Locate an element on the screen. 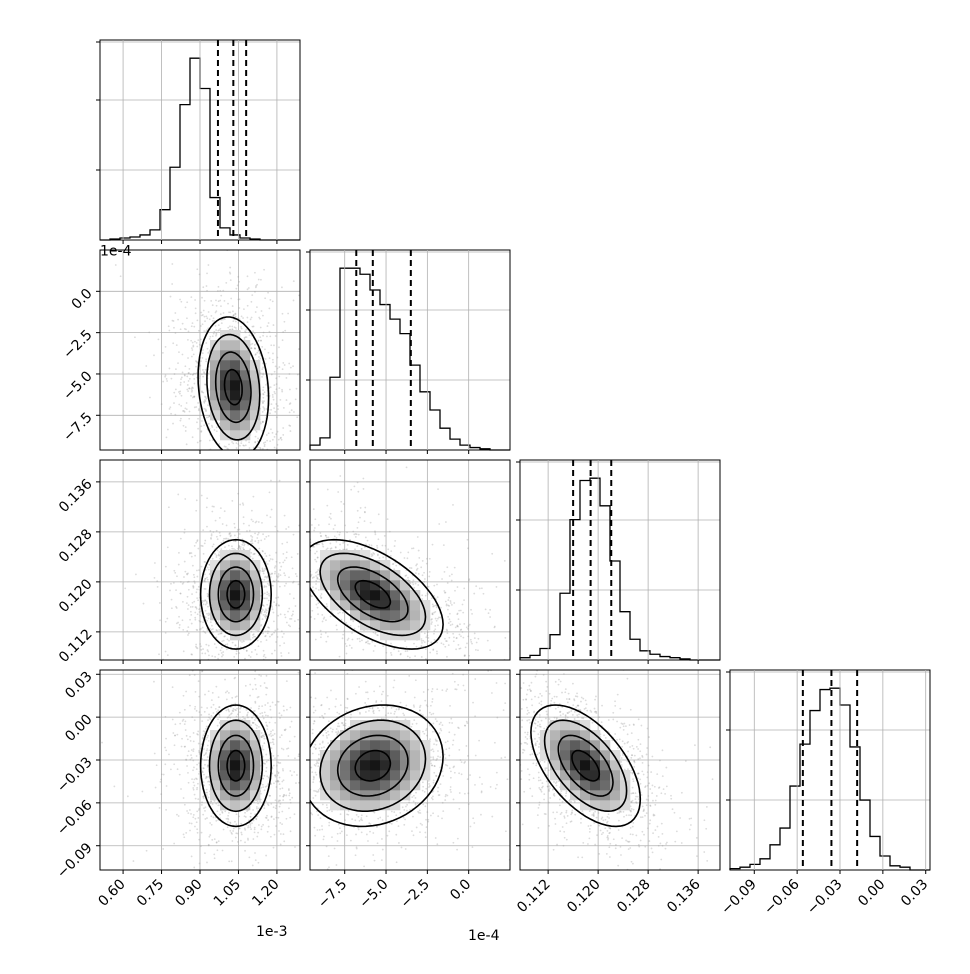 This screenshot has height=974, width=970. y-tick-label: 0.120 is located at coordinates (76, 596).